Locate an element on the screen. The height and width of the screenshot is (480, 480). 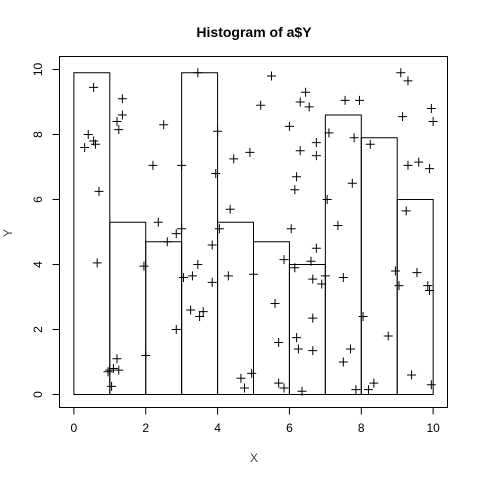
x-tick-label-2: 2 is located at coordinates (145, 428).